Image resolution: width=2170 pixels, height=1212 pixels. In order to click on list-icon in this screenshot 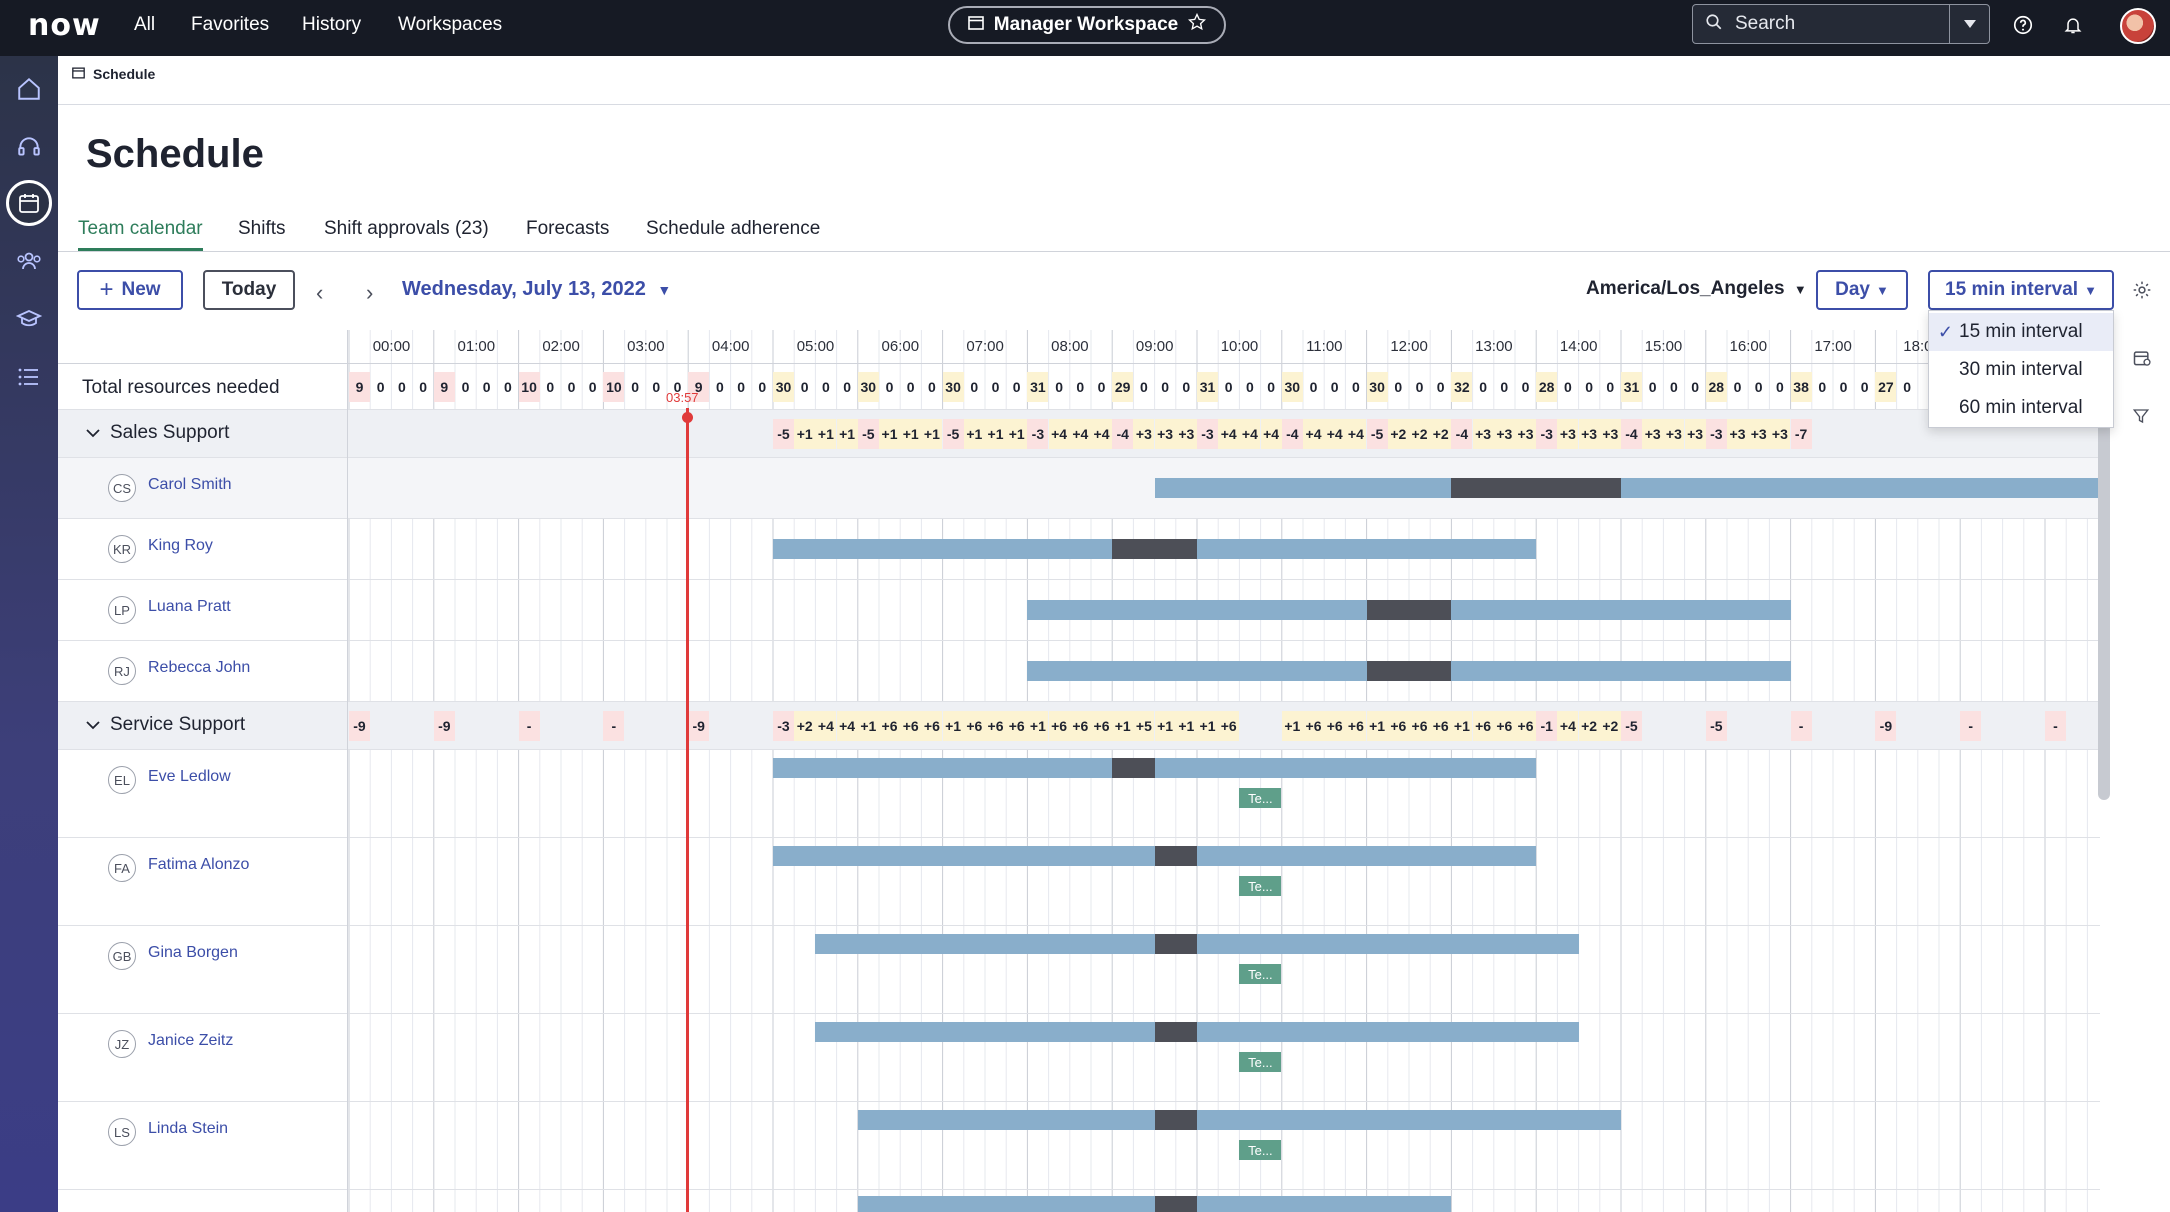, I will do `click(29, 377)`.